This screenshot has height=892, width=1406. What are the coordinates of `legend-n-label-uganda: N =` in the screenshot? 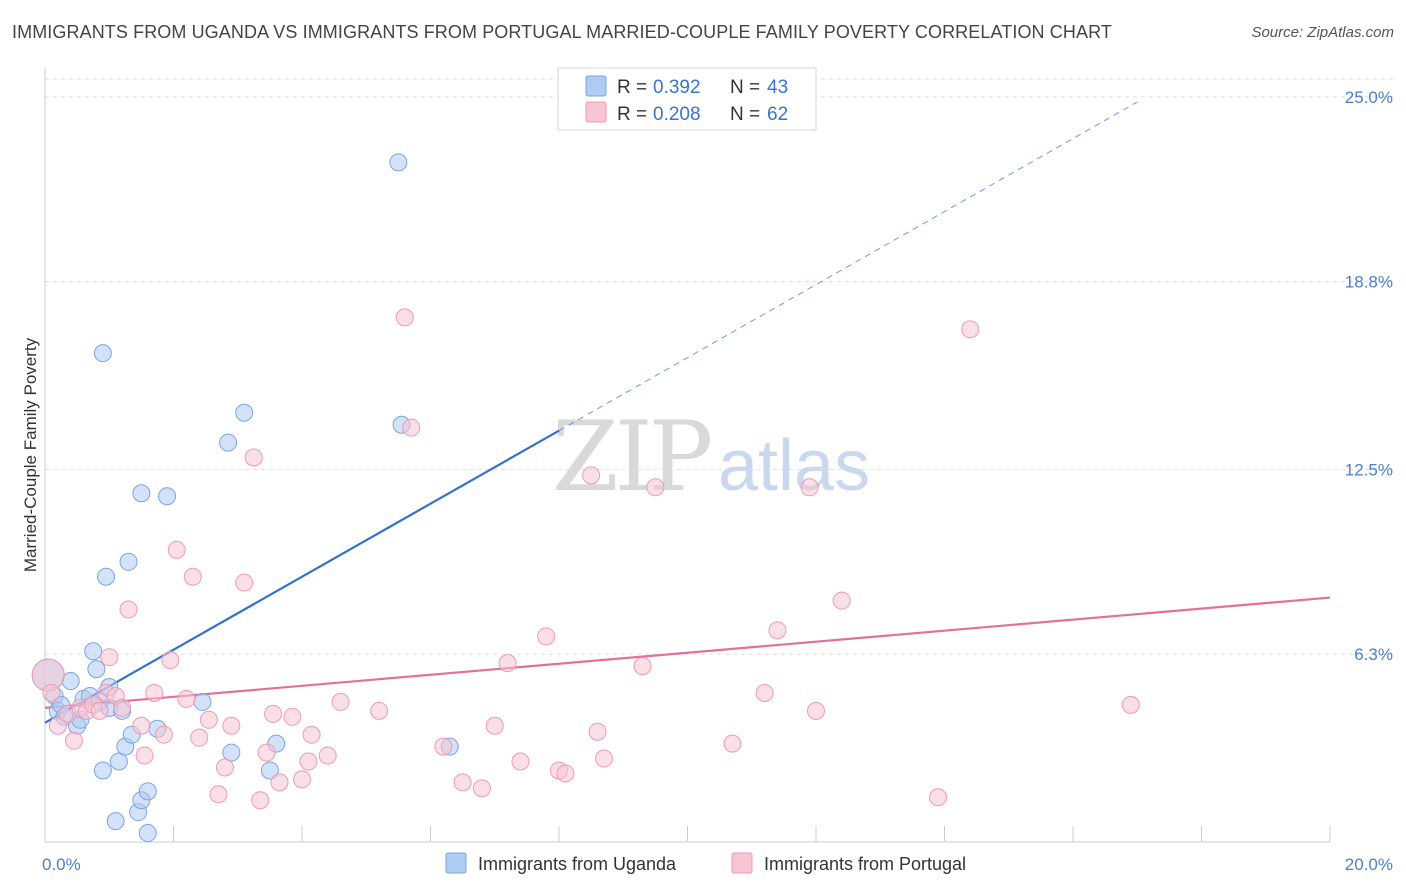 It's located at (745, 87).